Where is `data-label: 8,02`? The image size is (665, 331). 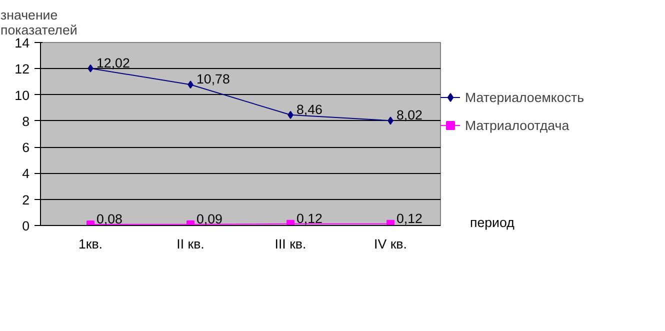 data-label: 8,02 is located at coordinates (409, 115).